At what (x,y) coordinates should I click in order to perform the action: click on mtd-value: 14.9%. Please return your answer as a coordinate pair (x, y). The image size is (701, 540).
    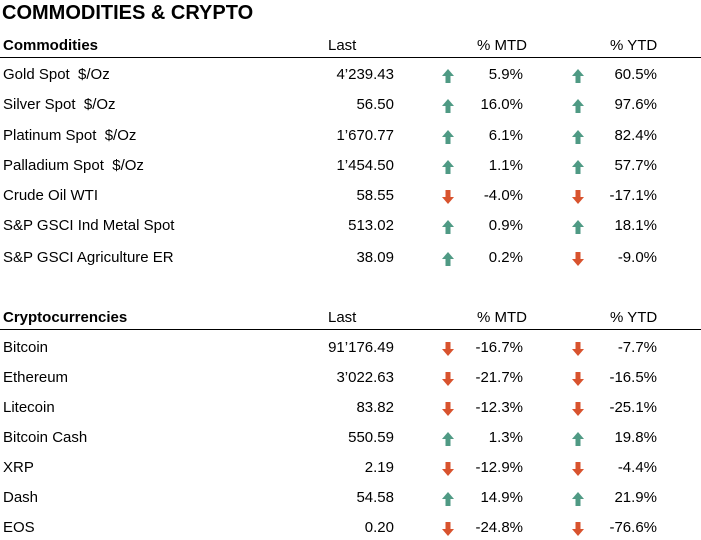
    Looking at the image, I should click on (501, 497).